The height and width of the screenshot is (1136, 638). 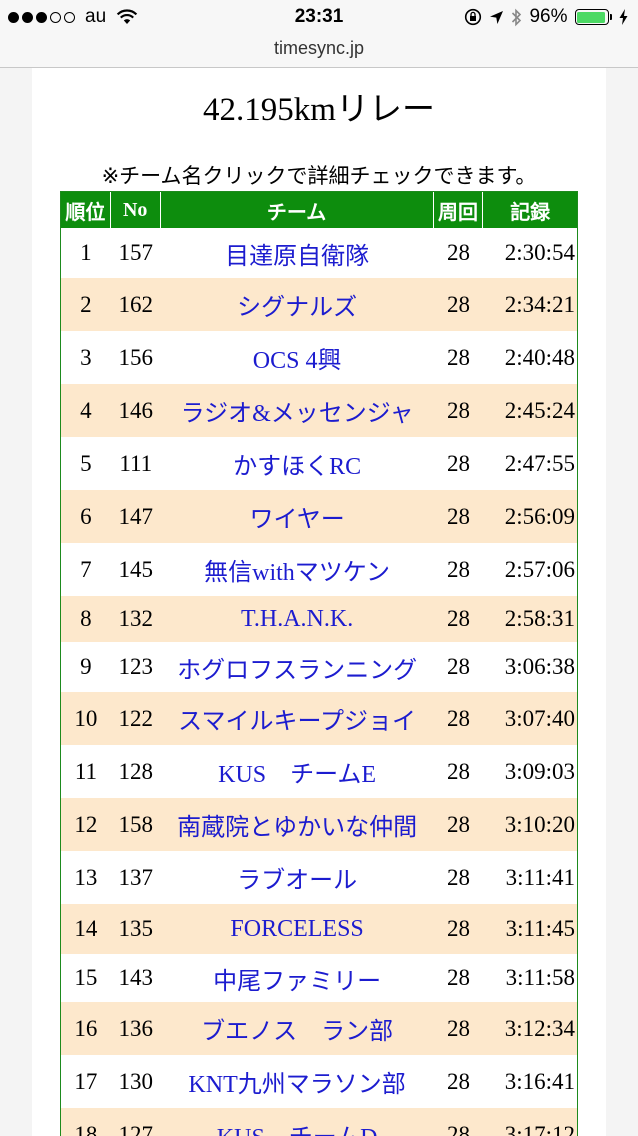 I want to click on cell-team: ブエノス ラン部, so click(x=297, y=1028).